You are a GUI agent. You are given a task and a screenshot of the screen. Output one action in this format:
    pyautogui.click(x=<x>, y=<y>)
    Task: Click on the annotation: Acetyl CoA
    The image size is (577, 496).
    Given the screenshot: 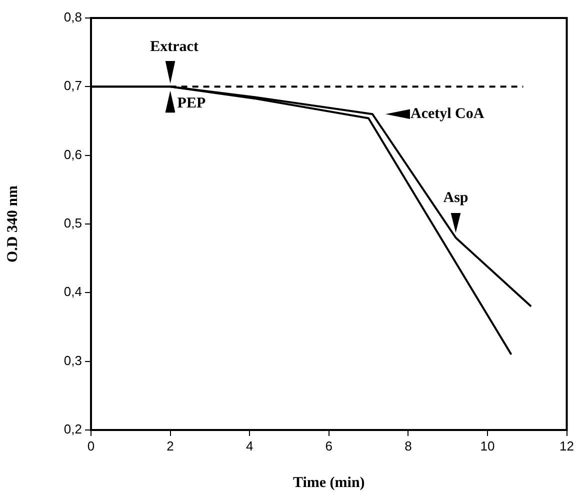 What is the action you would take?
    pyautogui.click(x=447, y=114)
    